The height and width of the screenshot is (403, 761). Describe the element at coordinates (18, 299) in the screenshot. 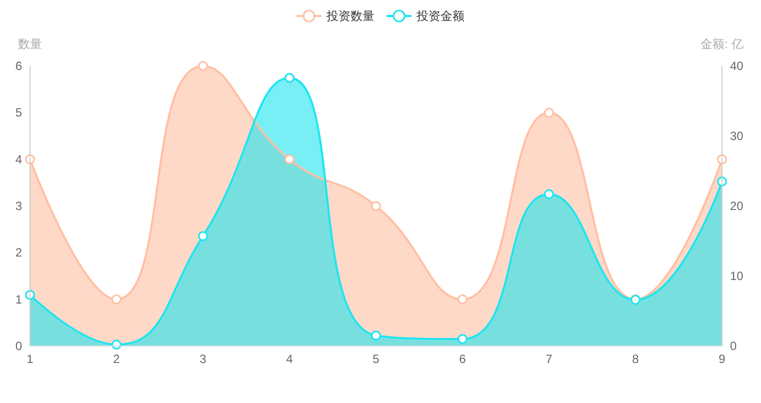

I see `ytick: 1` at that location.